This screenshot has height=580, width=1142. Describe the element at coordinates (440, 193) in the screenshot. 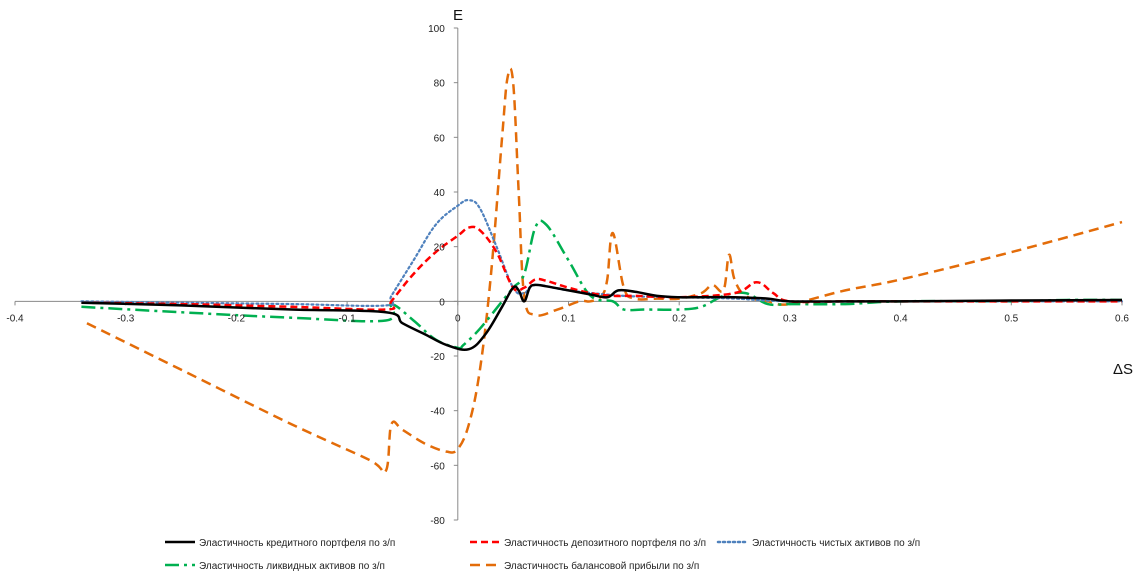

I see `y-tick-label: 40` at that location.